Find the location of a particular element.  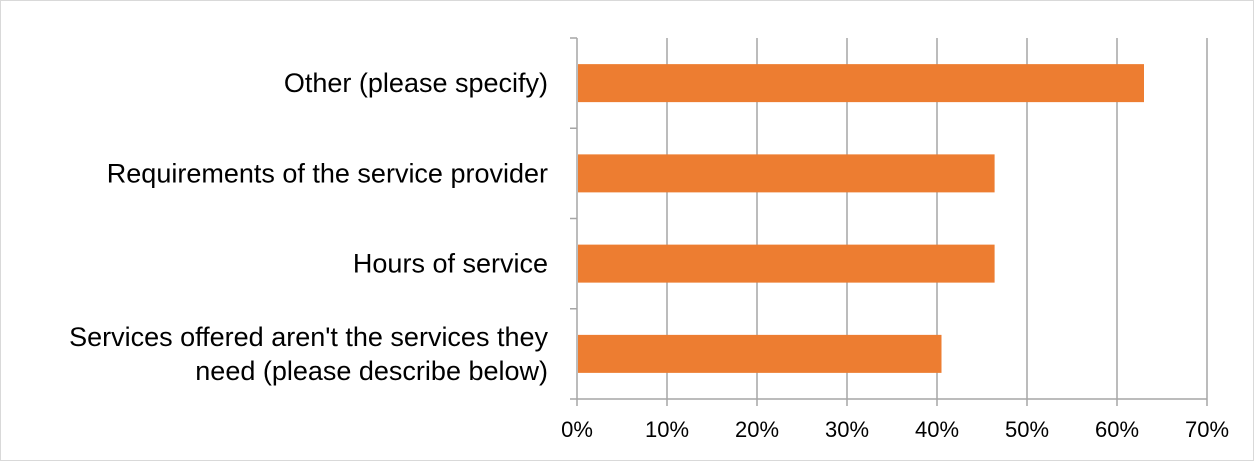

x-tick-label: 60% is located at coordinates (1117, 429).